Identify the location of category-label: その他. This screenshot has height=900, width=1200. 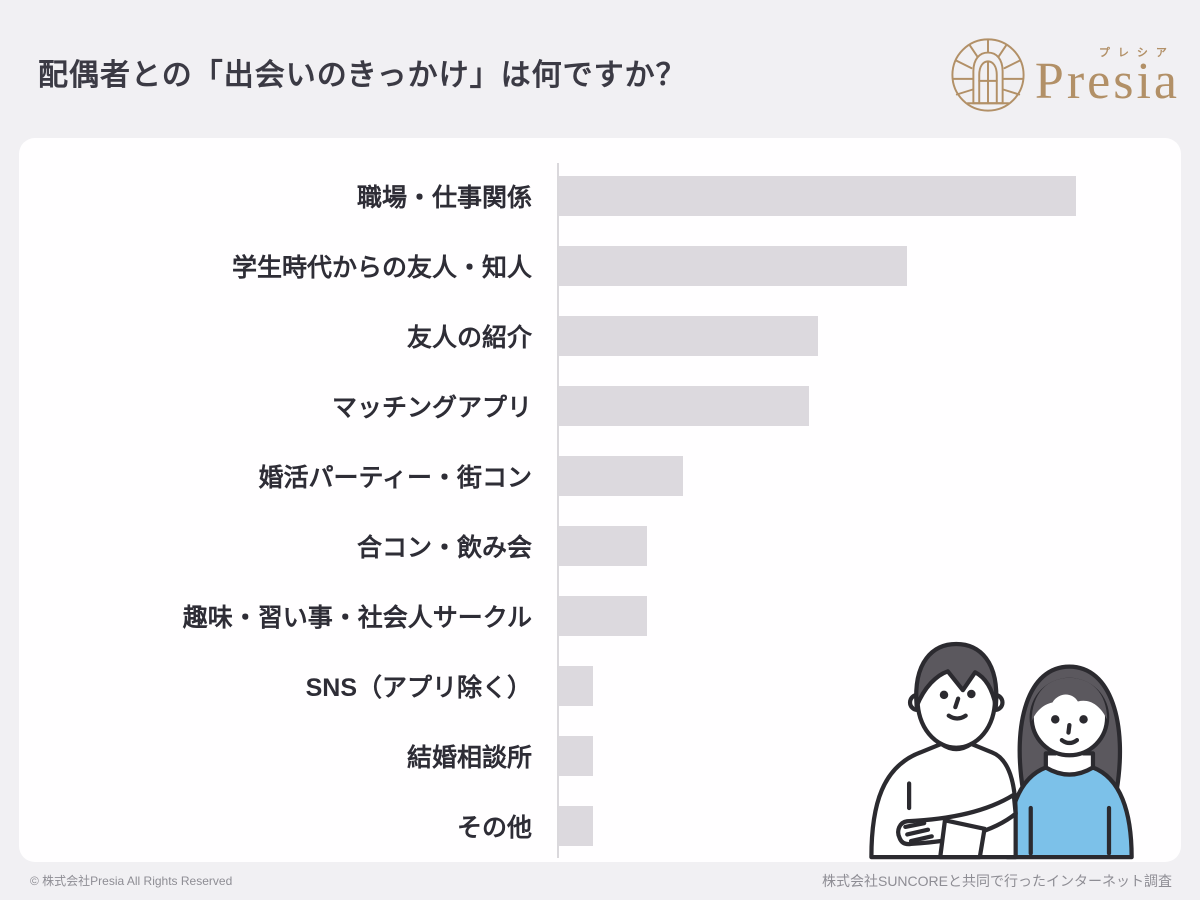
(494, 828).